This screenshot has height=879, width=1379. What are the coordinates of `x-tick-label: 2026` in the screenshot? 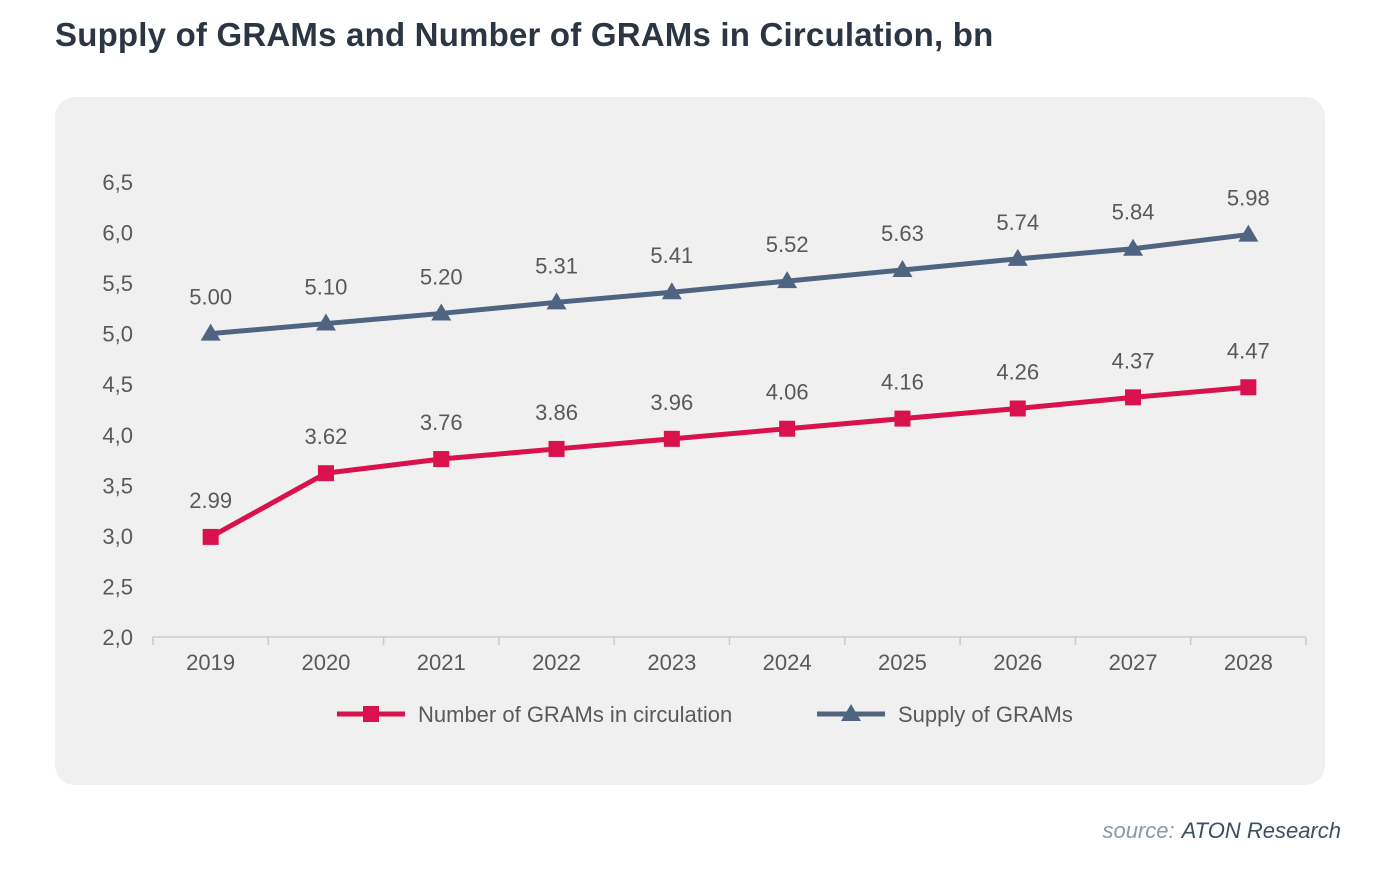 It's located at (1017, 662).